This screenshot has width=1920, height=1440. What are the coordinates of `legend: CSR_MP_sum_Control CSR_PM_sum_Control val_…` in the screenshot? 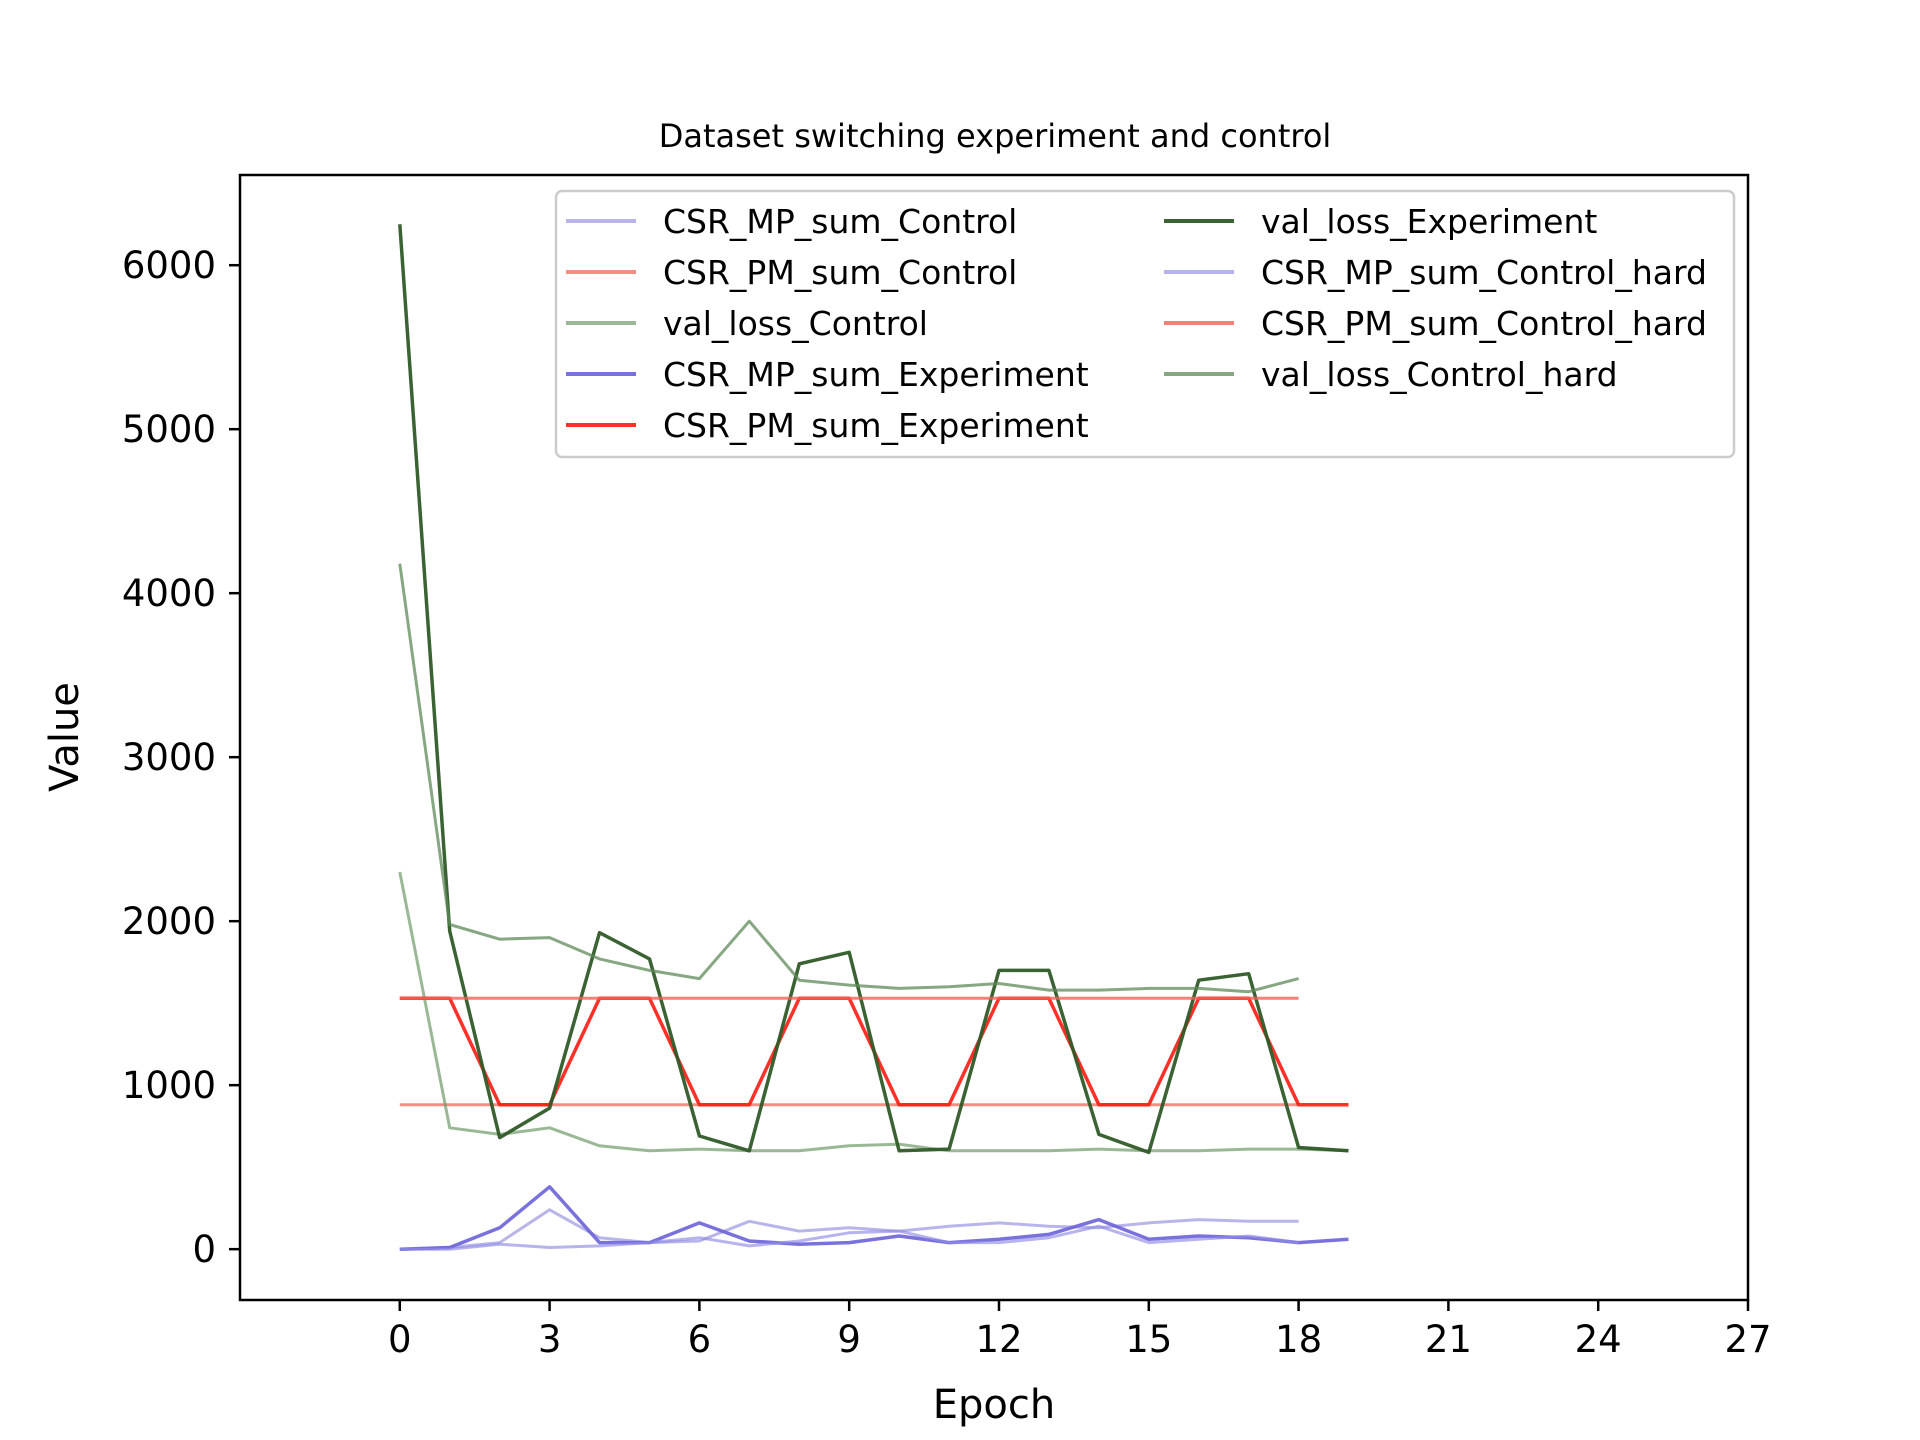 It's located at (1145, 324).